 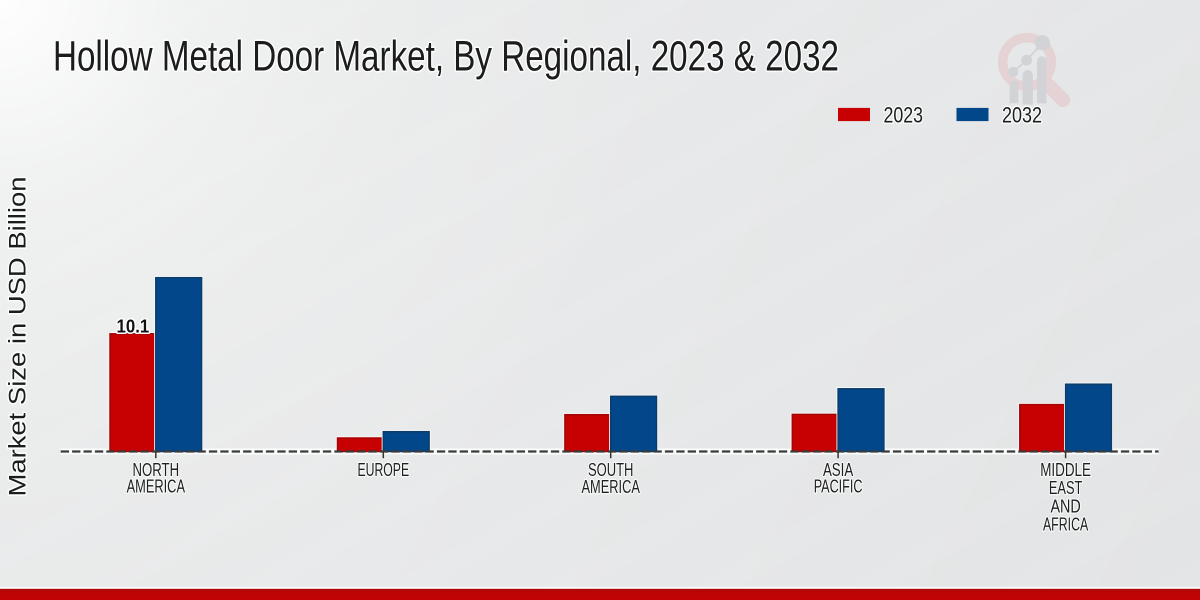 I want to click on svg-text: 2023, so click(x=904, y=114).